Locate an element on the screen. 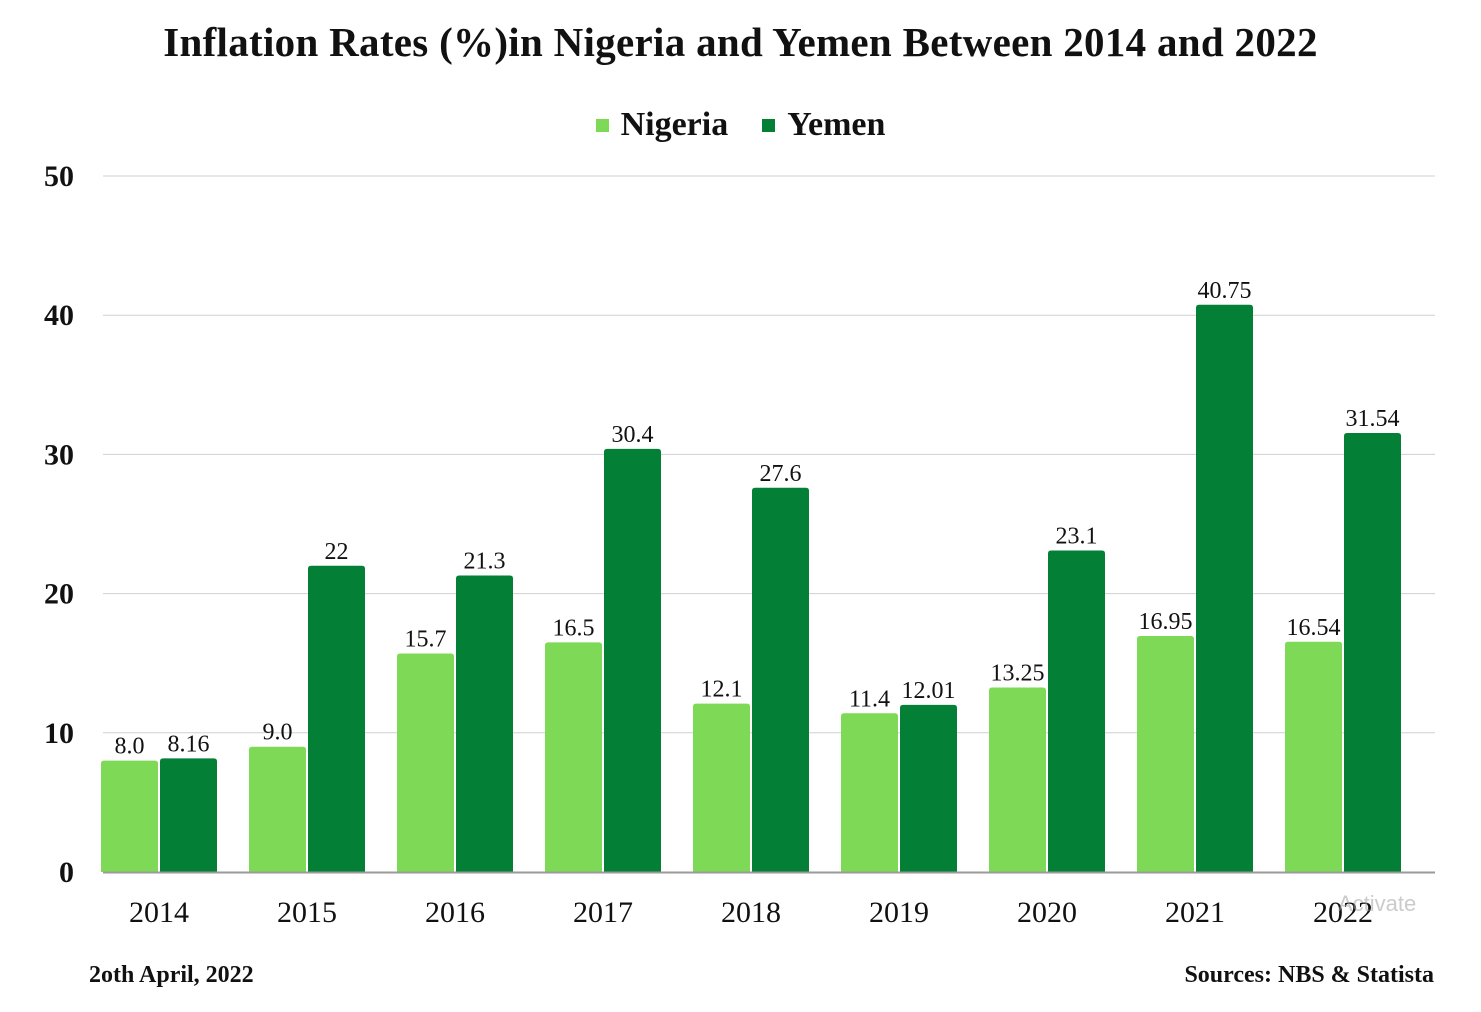 The width and height of the screenshot is (1481, 1012). legend-item-nigeria: Nigeria is located at coordinates (662, 125).